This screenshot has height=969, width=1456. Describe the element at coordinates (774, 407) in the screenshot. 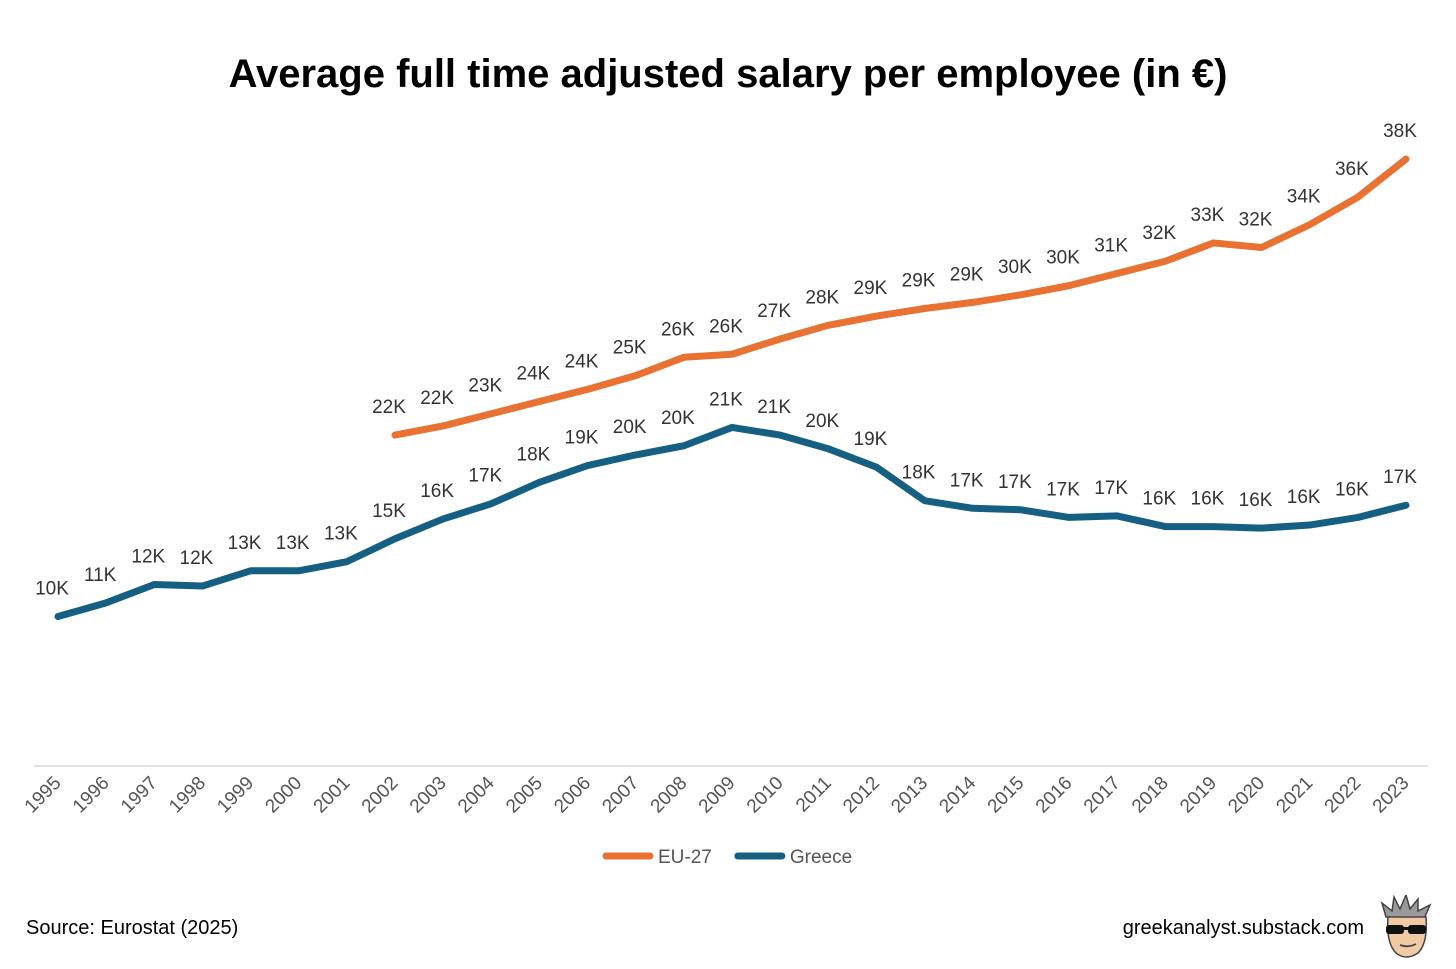

I see `data-label: 21K` at that location.